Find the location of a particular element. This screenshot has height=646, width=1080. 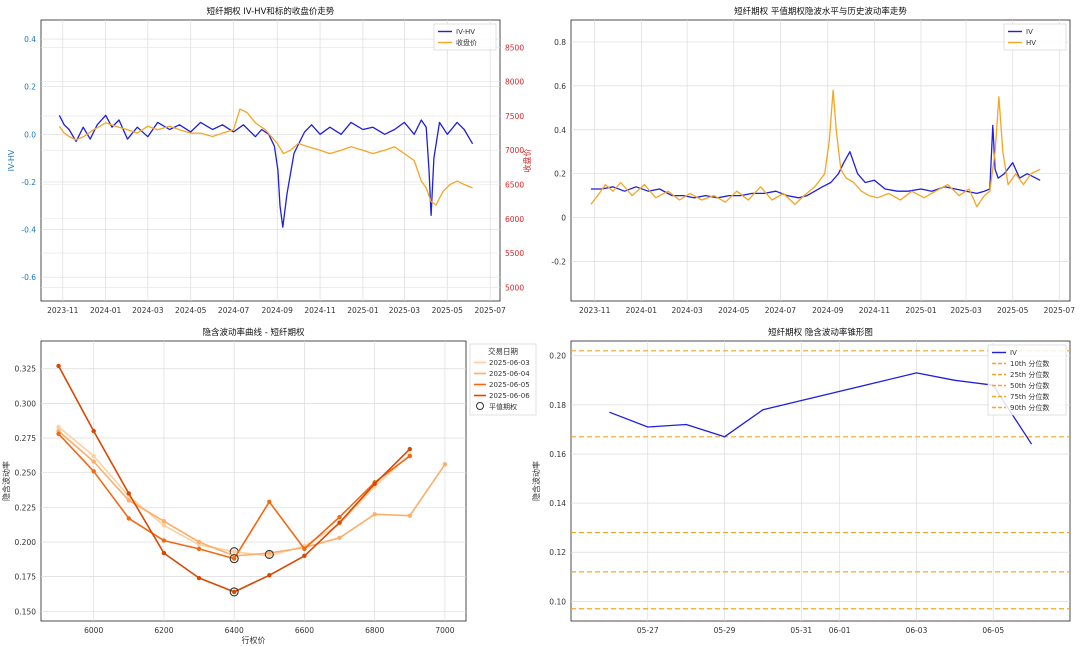

atm-marker is located at coordinates (234, 559).